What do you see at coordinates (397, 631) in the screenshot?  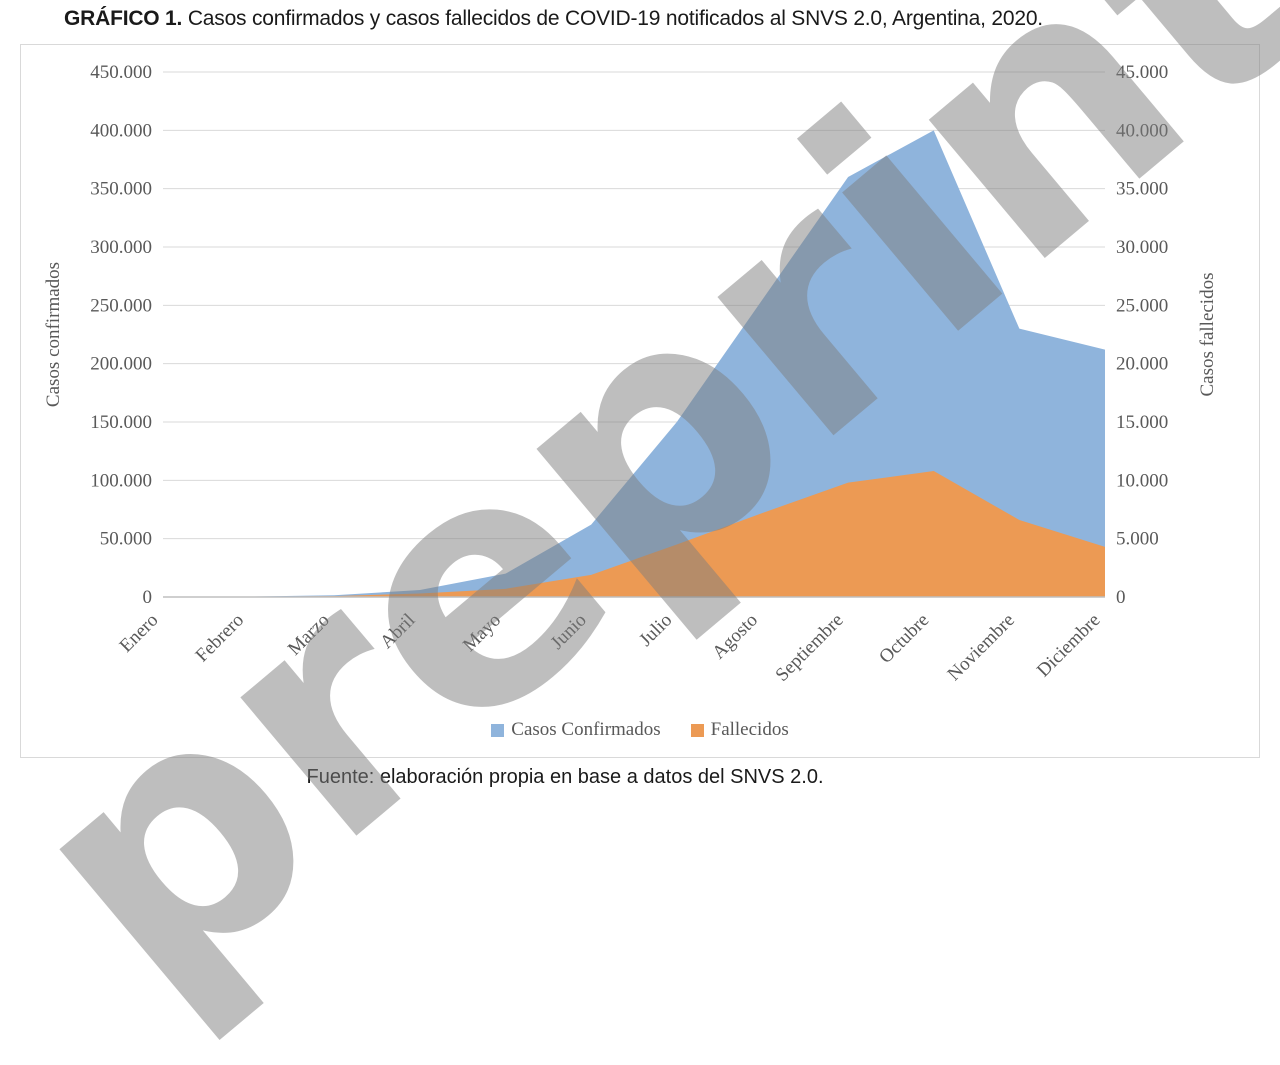 I see `x-axis-tick-label: Abril` at bounding box center [397, 631].